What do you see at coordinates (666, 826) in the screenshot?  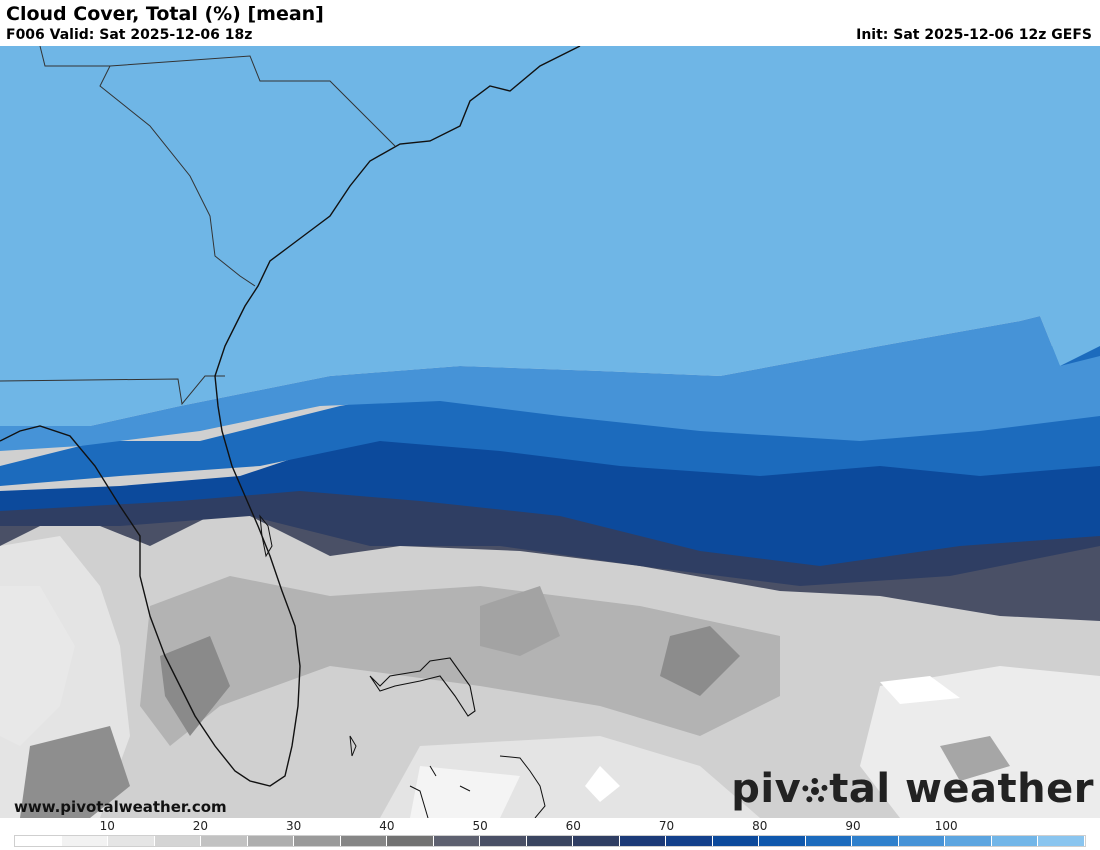 I see `colorbar-tick-label: 70` at bounding box center [666, 826].